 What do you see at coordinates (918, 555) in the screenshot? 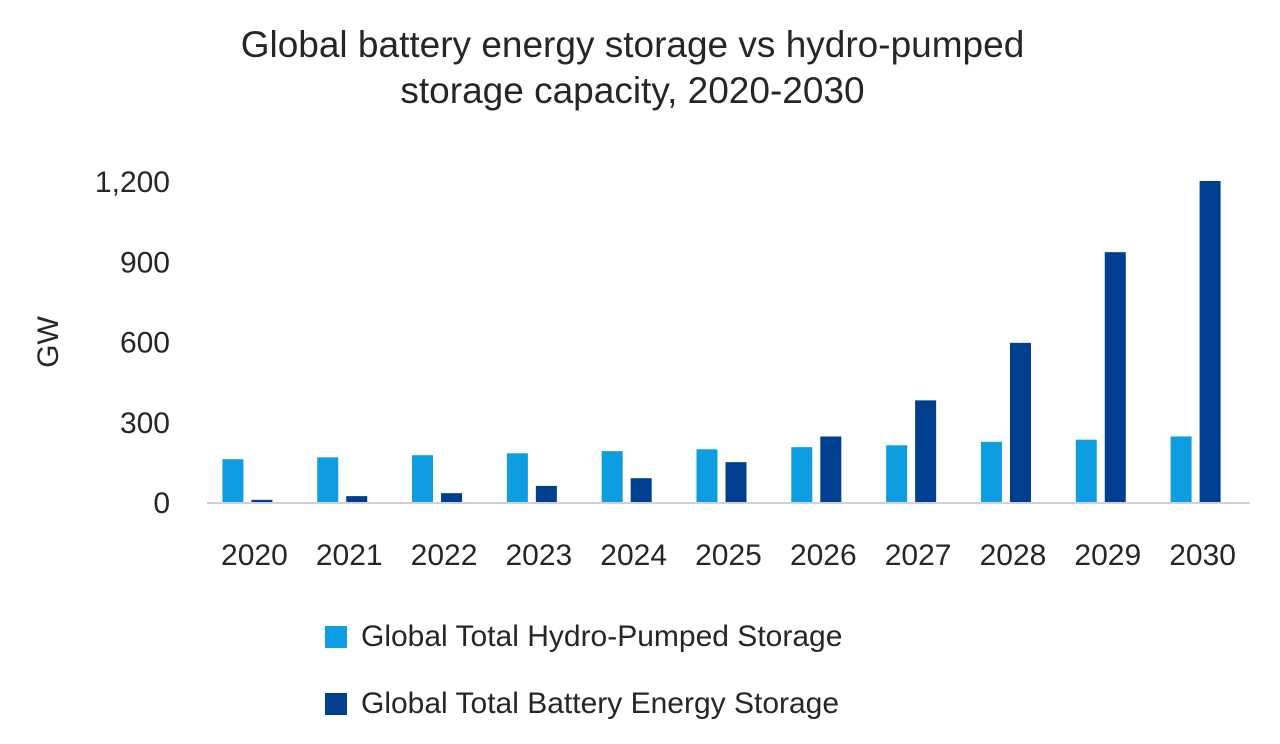
I see `x-tick-label: 2027` at bounding box center [918, 555].